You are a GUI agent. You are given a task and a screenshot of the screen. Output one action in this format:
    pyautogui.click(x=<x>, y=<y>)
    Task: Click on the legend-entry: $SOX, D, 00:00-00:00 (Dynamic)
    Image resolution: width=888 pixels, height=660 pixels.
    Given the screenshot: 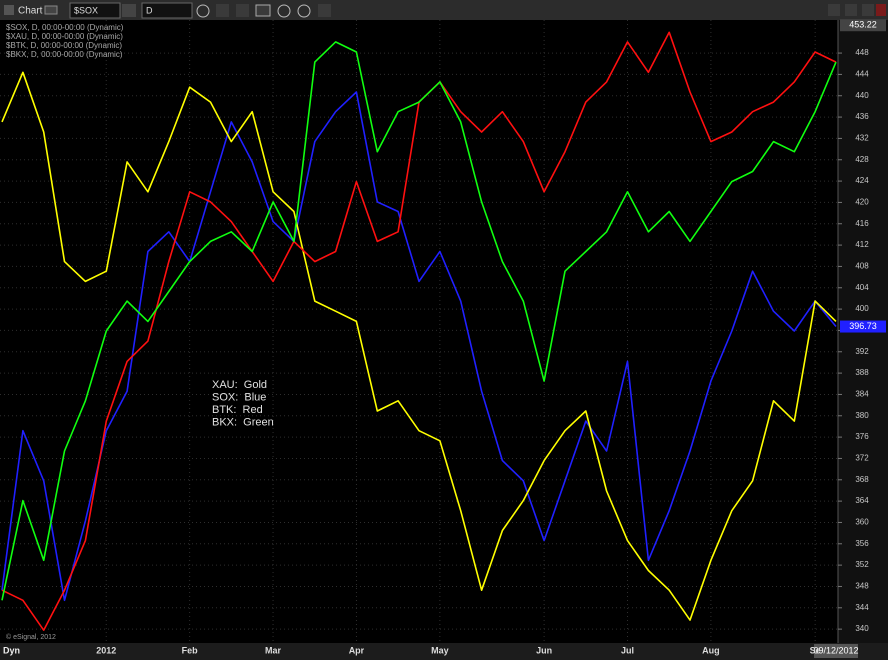 What is the action you would take?
    pyautogui.click(x=65, y=27)
    